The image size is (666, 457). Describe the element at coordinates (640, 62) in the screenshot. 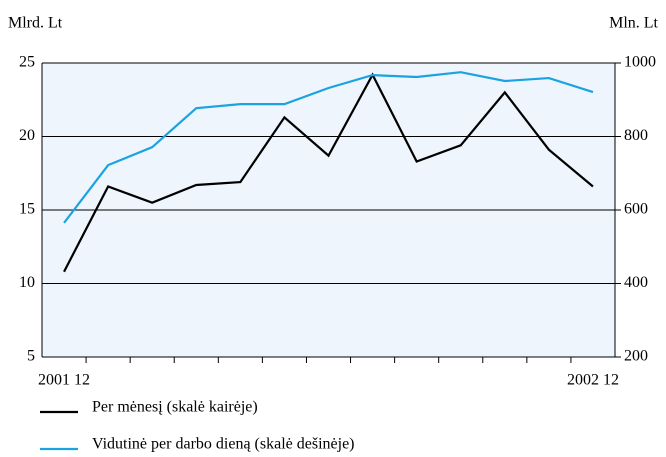

I see `y2-tick-label: 1000` at that location.